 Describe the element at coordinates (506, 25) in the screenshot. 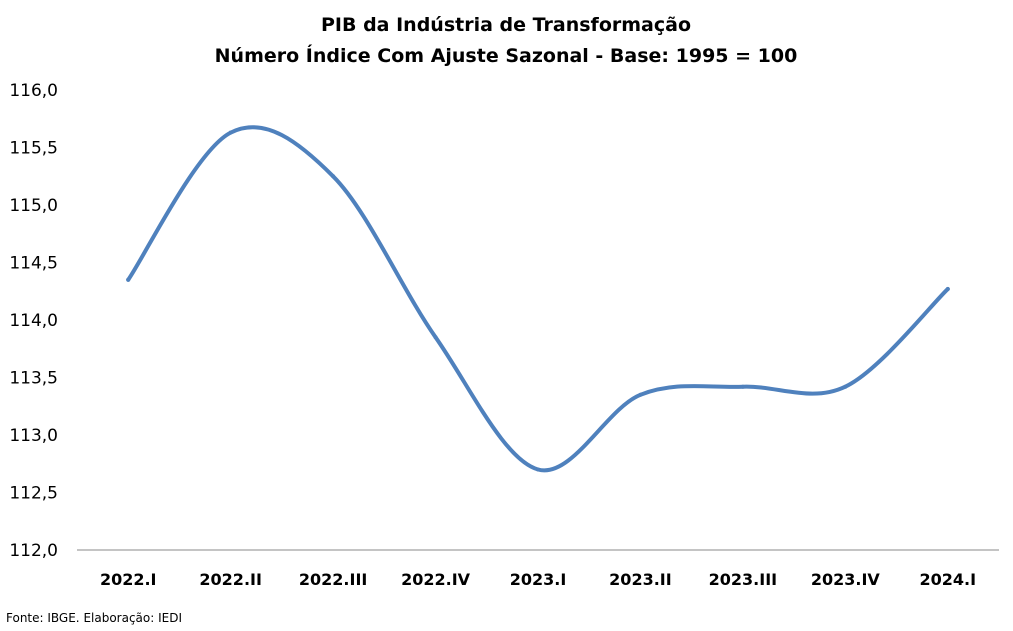

I see `chart-title: PIB da Indústria de Transformação` at that location.